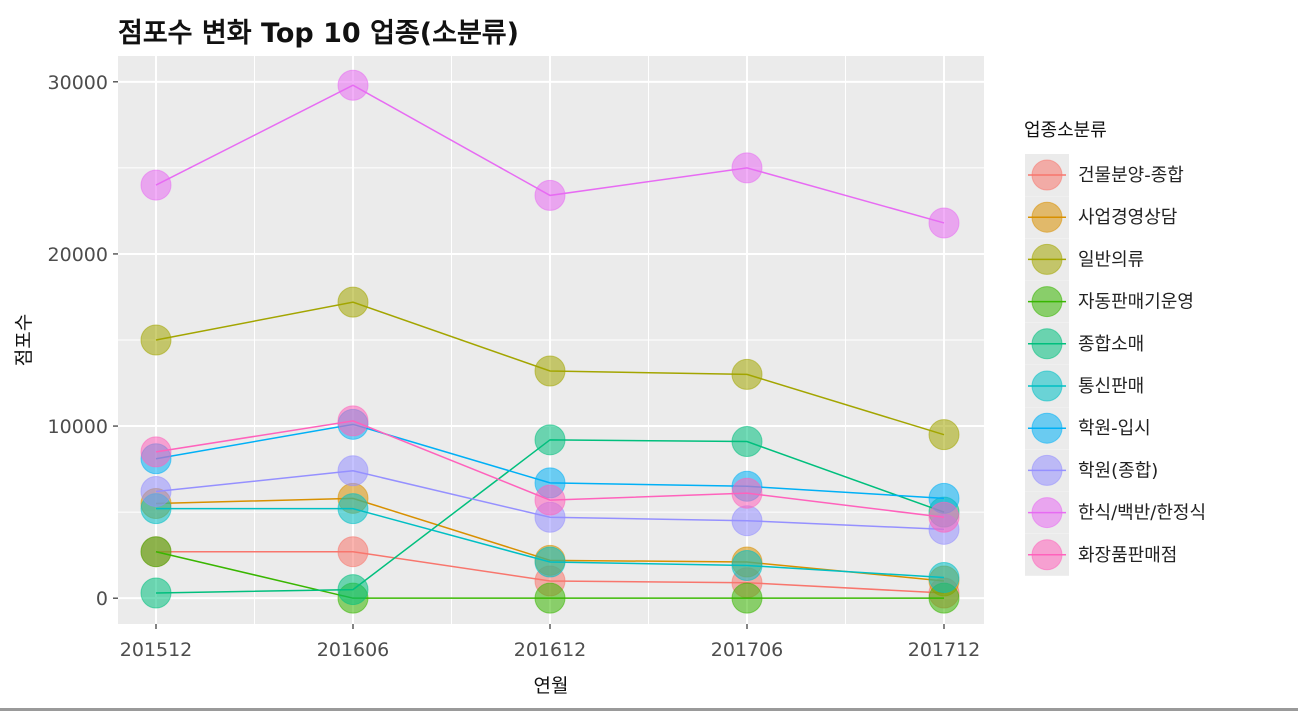 The image size is (1298, 714). I want to click on legend-label: 학원-입시, so click(1114, 428).